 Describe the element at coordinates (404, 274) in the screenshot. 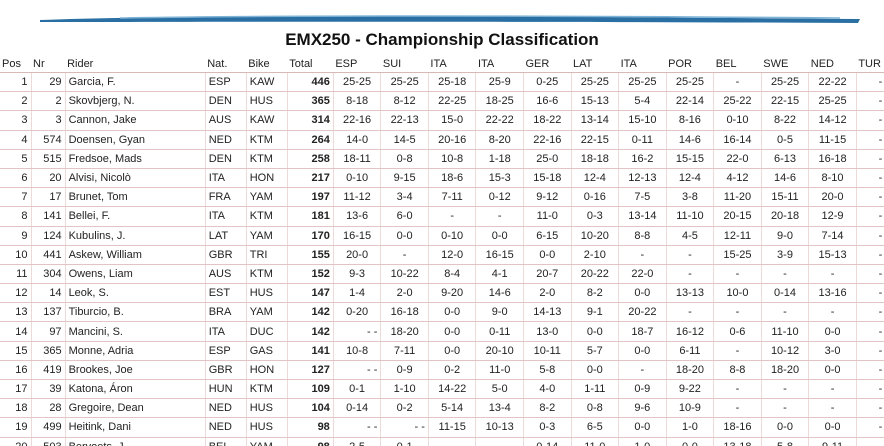

I see `table-cell: 10-22` at that location.